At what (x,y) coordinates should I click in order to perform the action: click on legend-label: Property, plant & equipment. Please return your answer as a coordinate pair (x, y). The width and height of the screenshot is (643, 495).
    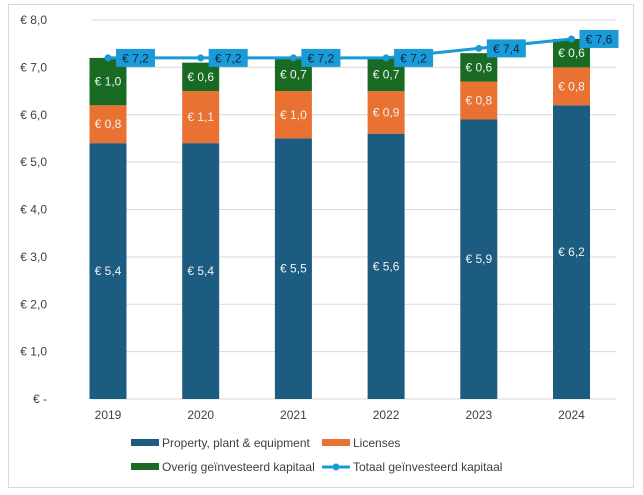
    Looking at the image, I should click on (236, 443).